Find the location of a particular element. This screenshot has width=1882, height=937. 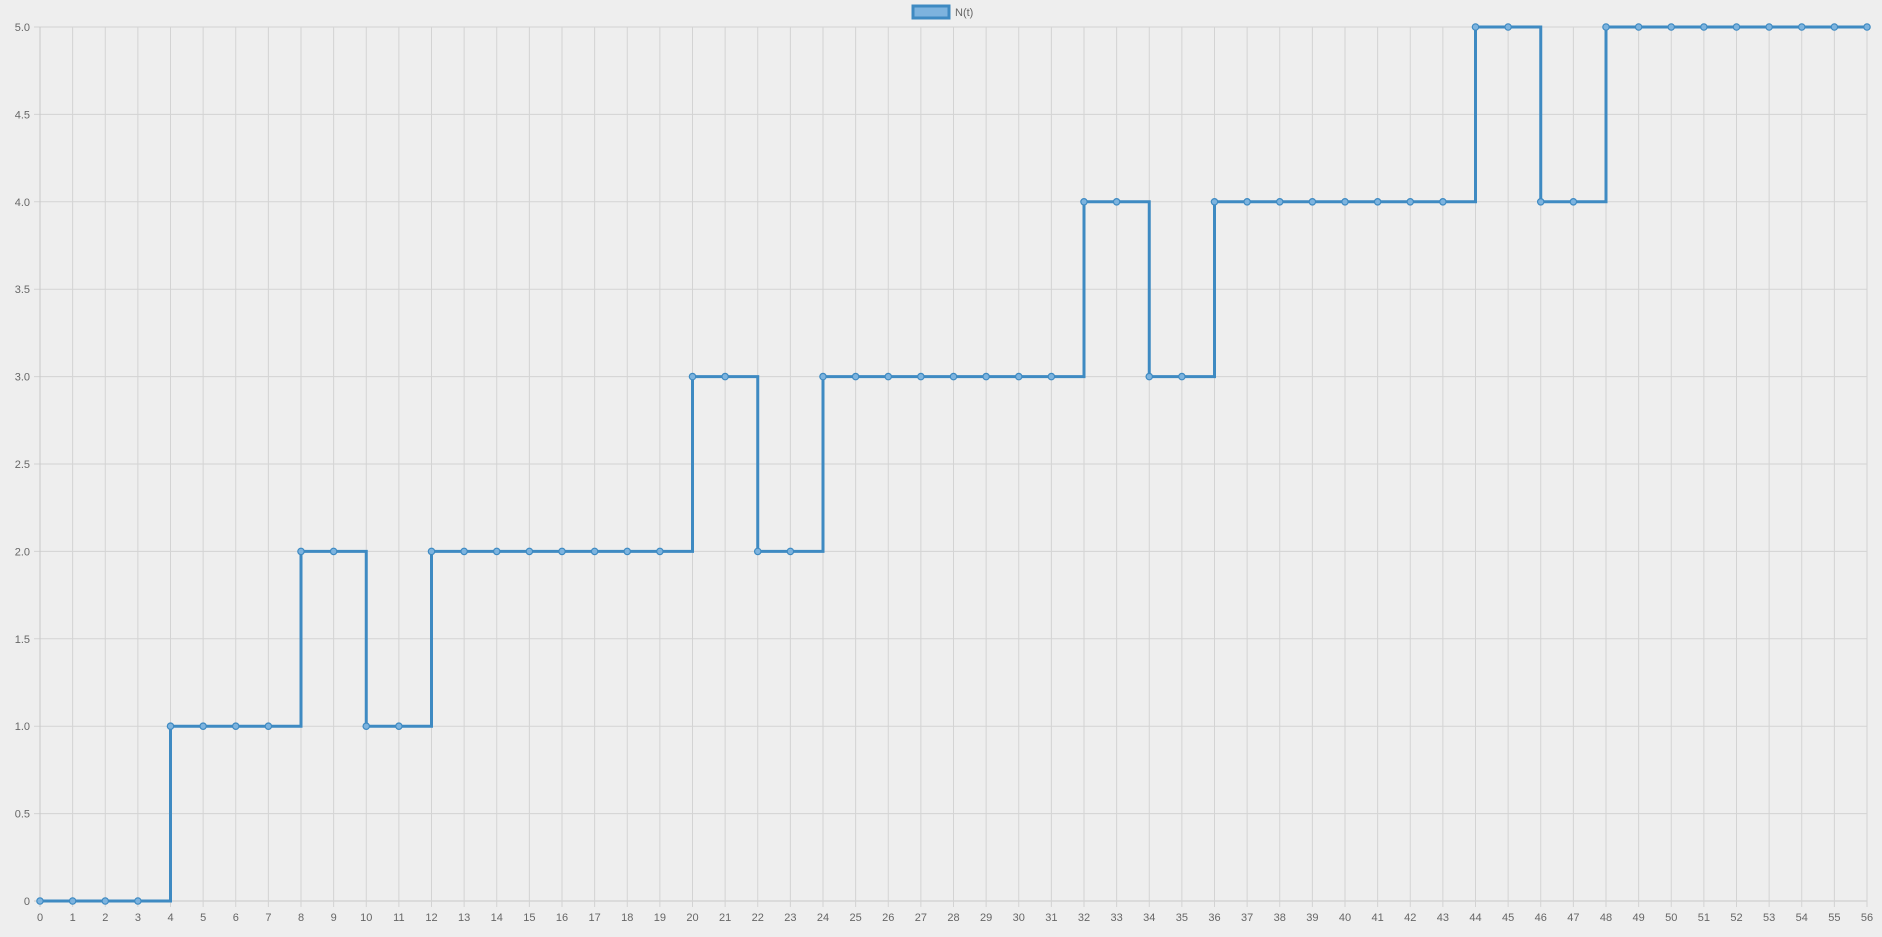

x-tick-label: 46 is located at coordinates (1541, 918).